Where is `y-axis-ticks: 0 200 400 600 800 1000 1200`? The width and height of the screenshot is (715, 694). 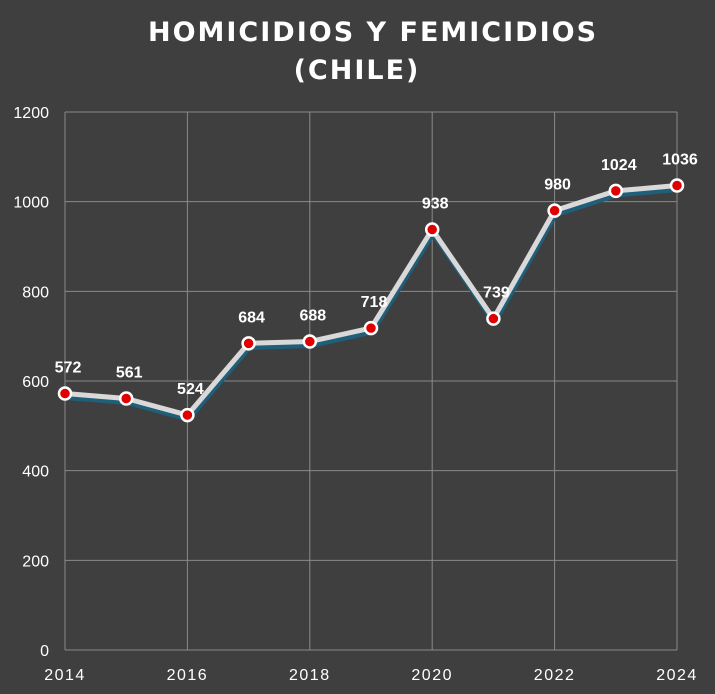
y-axis-ticks: 0 200 400 600 800 1000 1200 is located at coordinates (31, 382).